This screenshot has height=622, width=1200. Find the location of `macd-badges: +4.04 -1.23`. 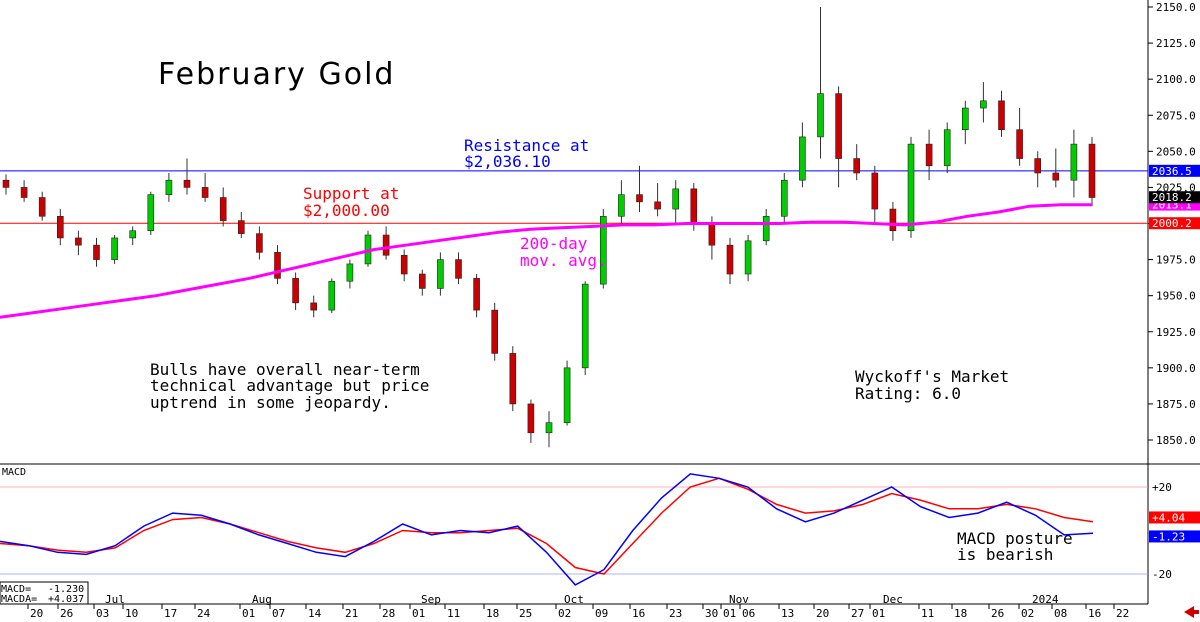

macd-badges: +4.04 -1.23 is located at coordinates (1174, 527).